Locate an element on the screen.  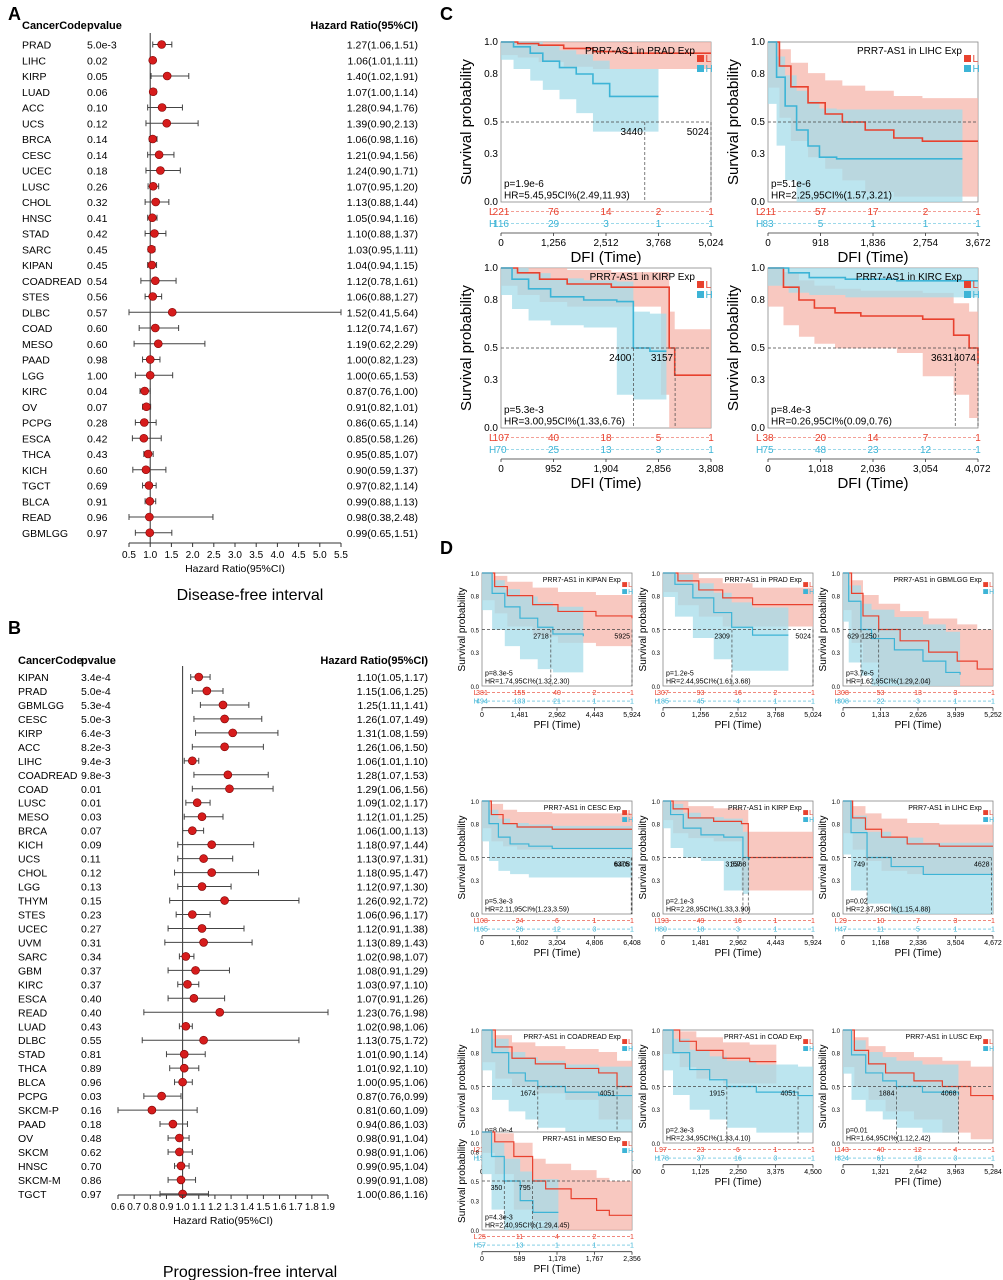
row-pvalue: 0.34 is located at coordinates (91, 957).